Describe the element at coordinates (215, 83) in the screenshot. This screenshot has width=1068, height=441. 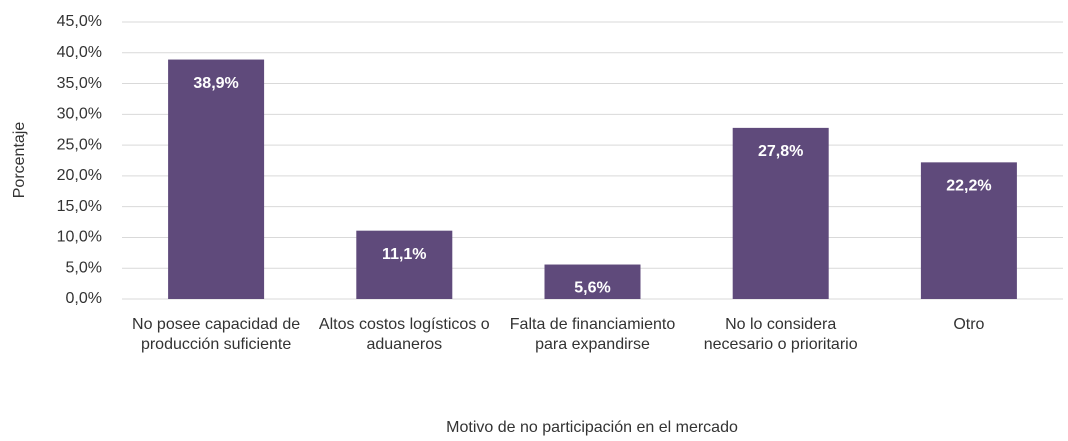
I see `data-label: 38,9%` at that location.